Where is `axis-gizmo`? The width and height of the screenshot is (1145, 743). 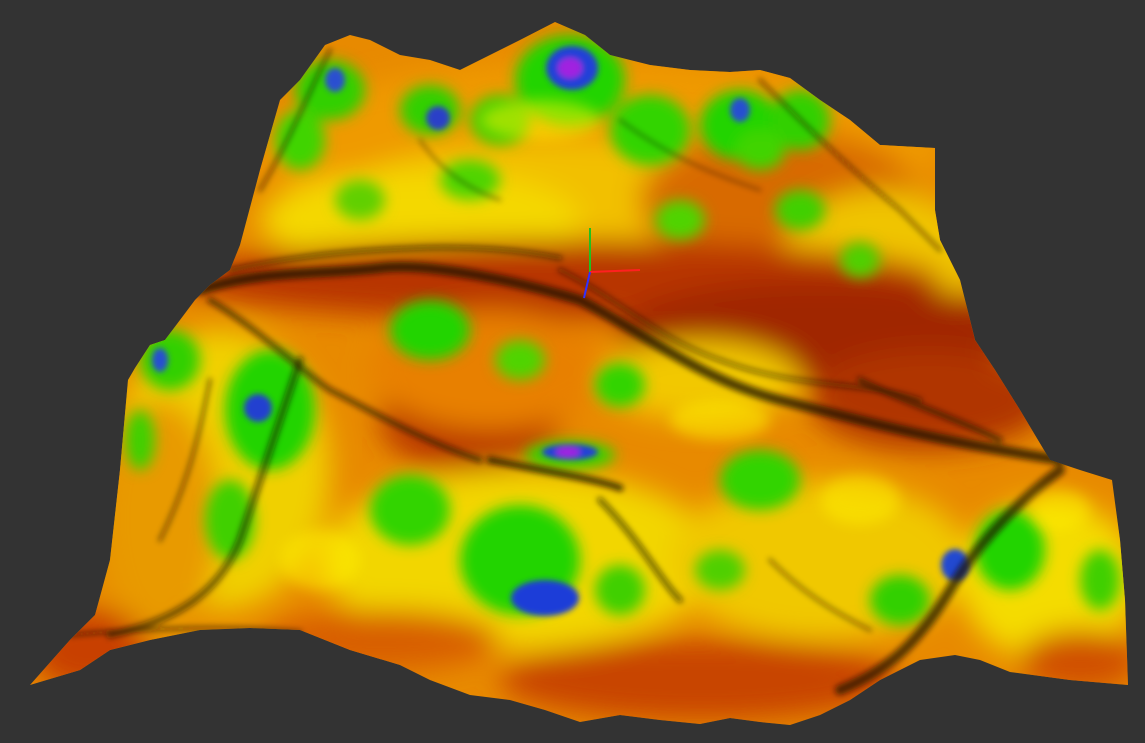
axis-gizmo is located at coordinates (612, 263).